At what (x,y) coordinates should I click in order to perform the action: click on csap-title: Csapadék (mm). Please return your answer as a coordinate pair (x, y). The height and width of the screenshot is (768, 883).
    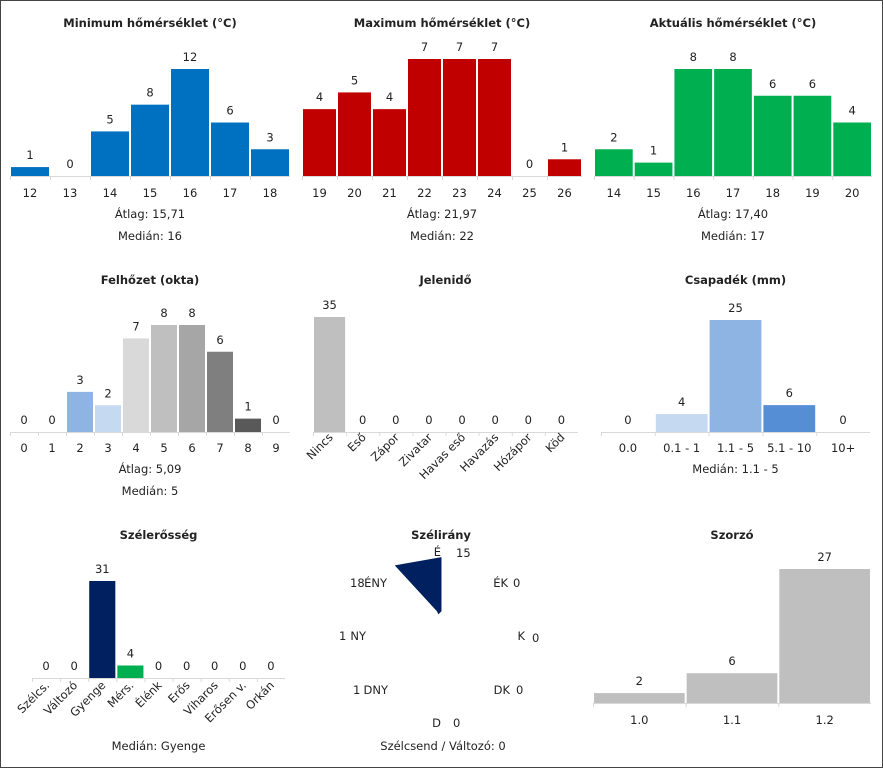
    Looking at the image, I should click on (735, 280).